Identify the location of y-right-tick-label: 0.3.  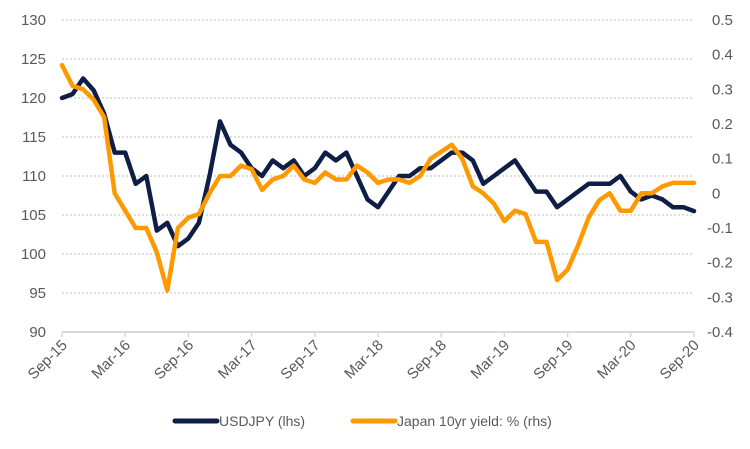
(722, 89).